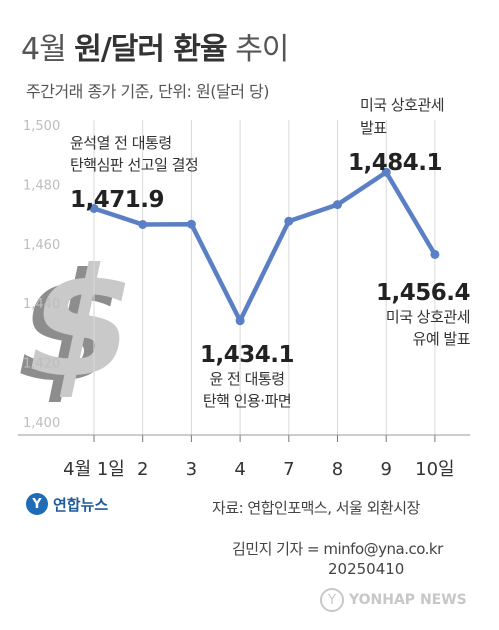 The image size is (499, 630). What do you see at coordinates (434, 469) in the screenshot?
I see `x-tick-label: 10일` at bounding box center [434, 469].